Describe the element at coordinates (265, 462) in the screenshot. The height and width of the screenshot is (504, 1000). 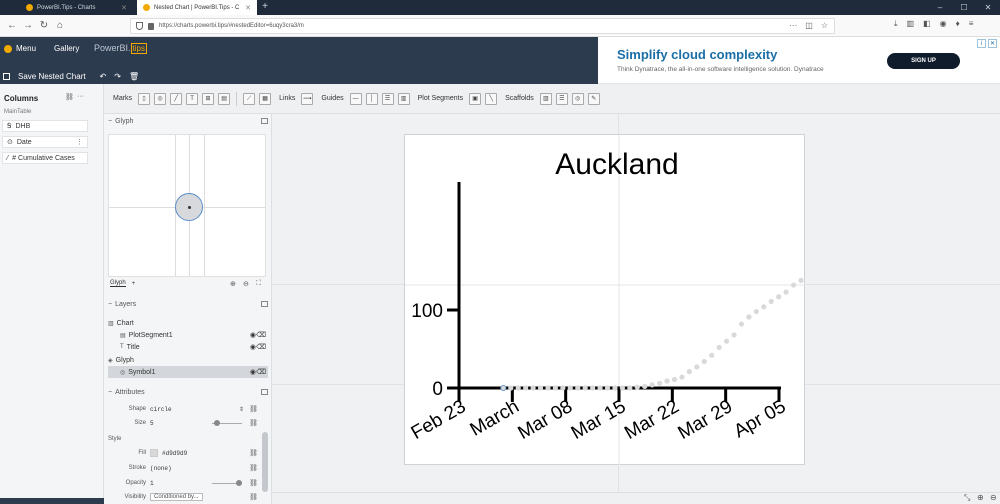
I see `properties-scrollbar` at that location.